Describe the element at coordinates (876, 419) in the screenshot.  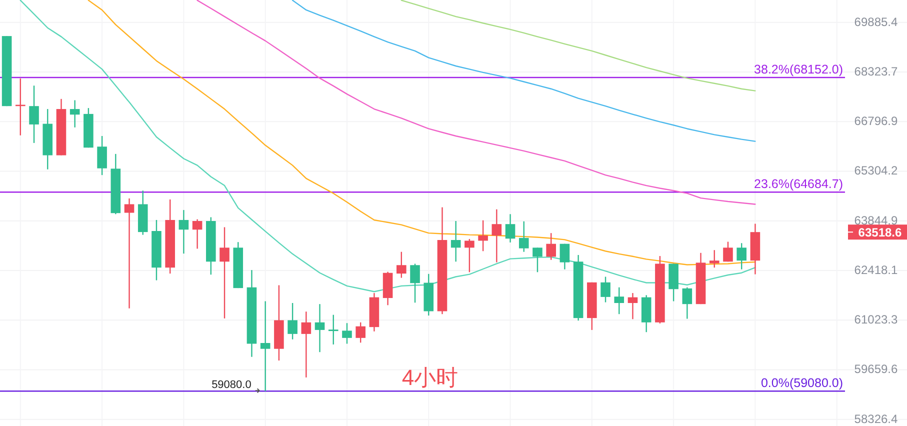
I see `yticks[0]: 58326.4` at that location.